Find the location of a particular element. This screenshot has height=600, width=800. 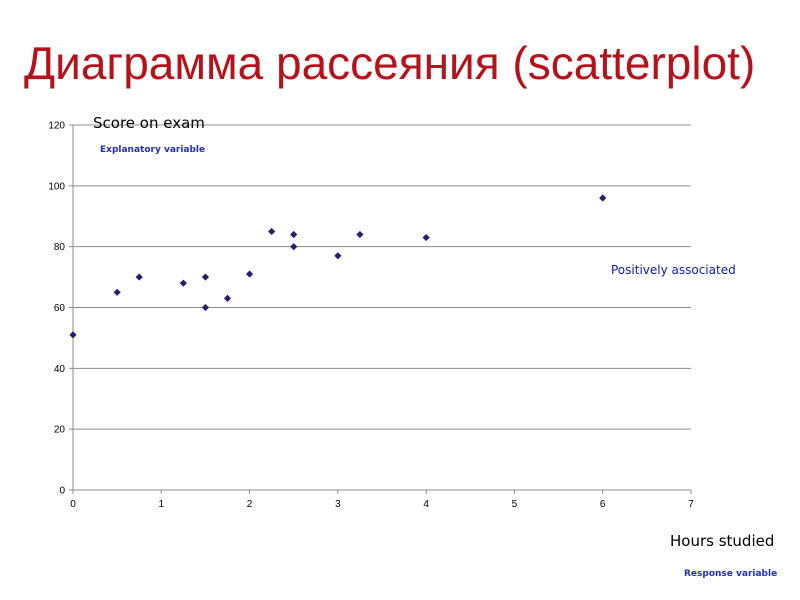

y-tick-label: 0 is located at coordinates (62, 491).